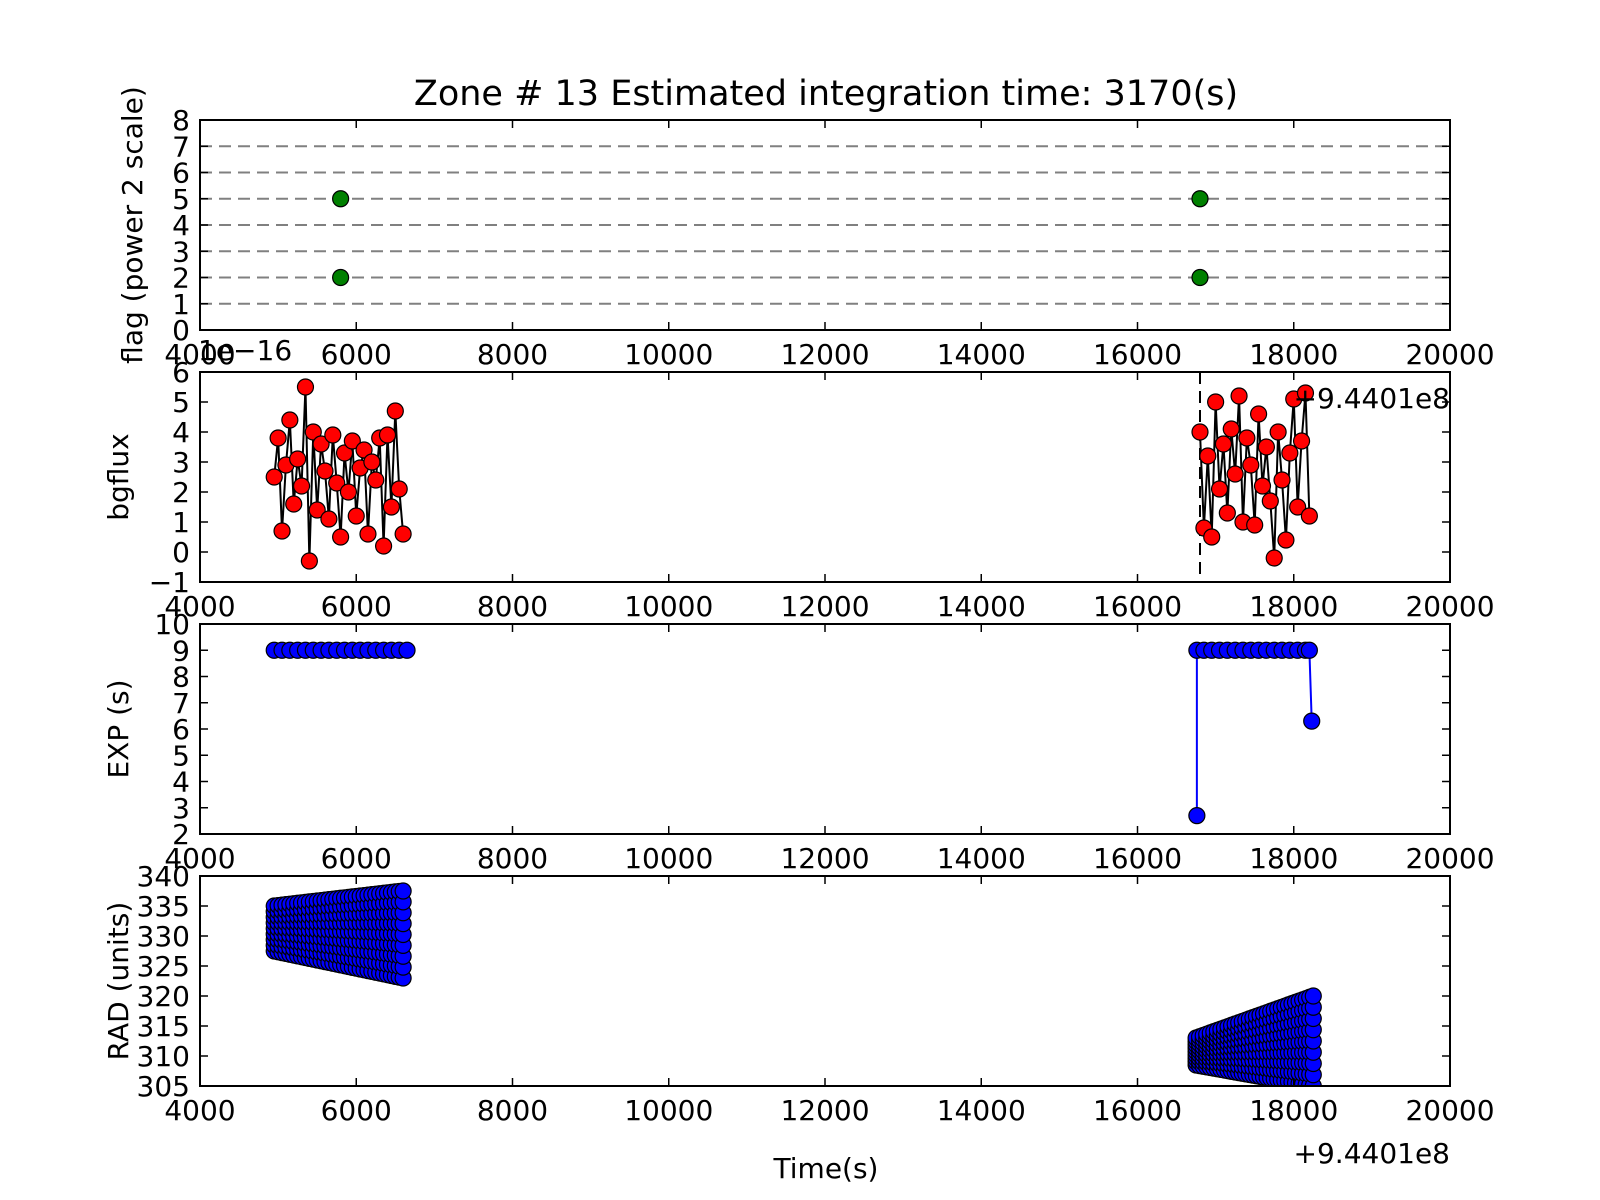 The image size is (1600, 1200). I want to click on exp-x-tick-label: 14000, so click(981, 858).